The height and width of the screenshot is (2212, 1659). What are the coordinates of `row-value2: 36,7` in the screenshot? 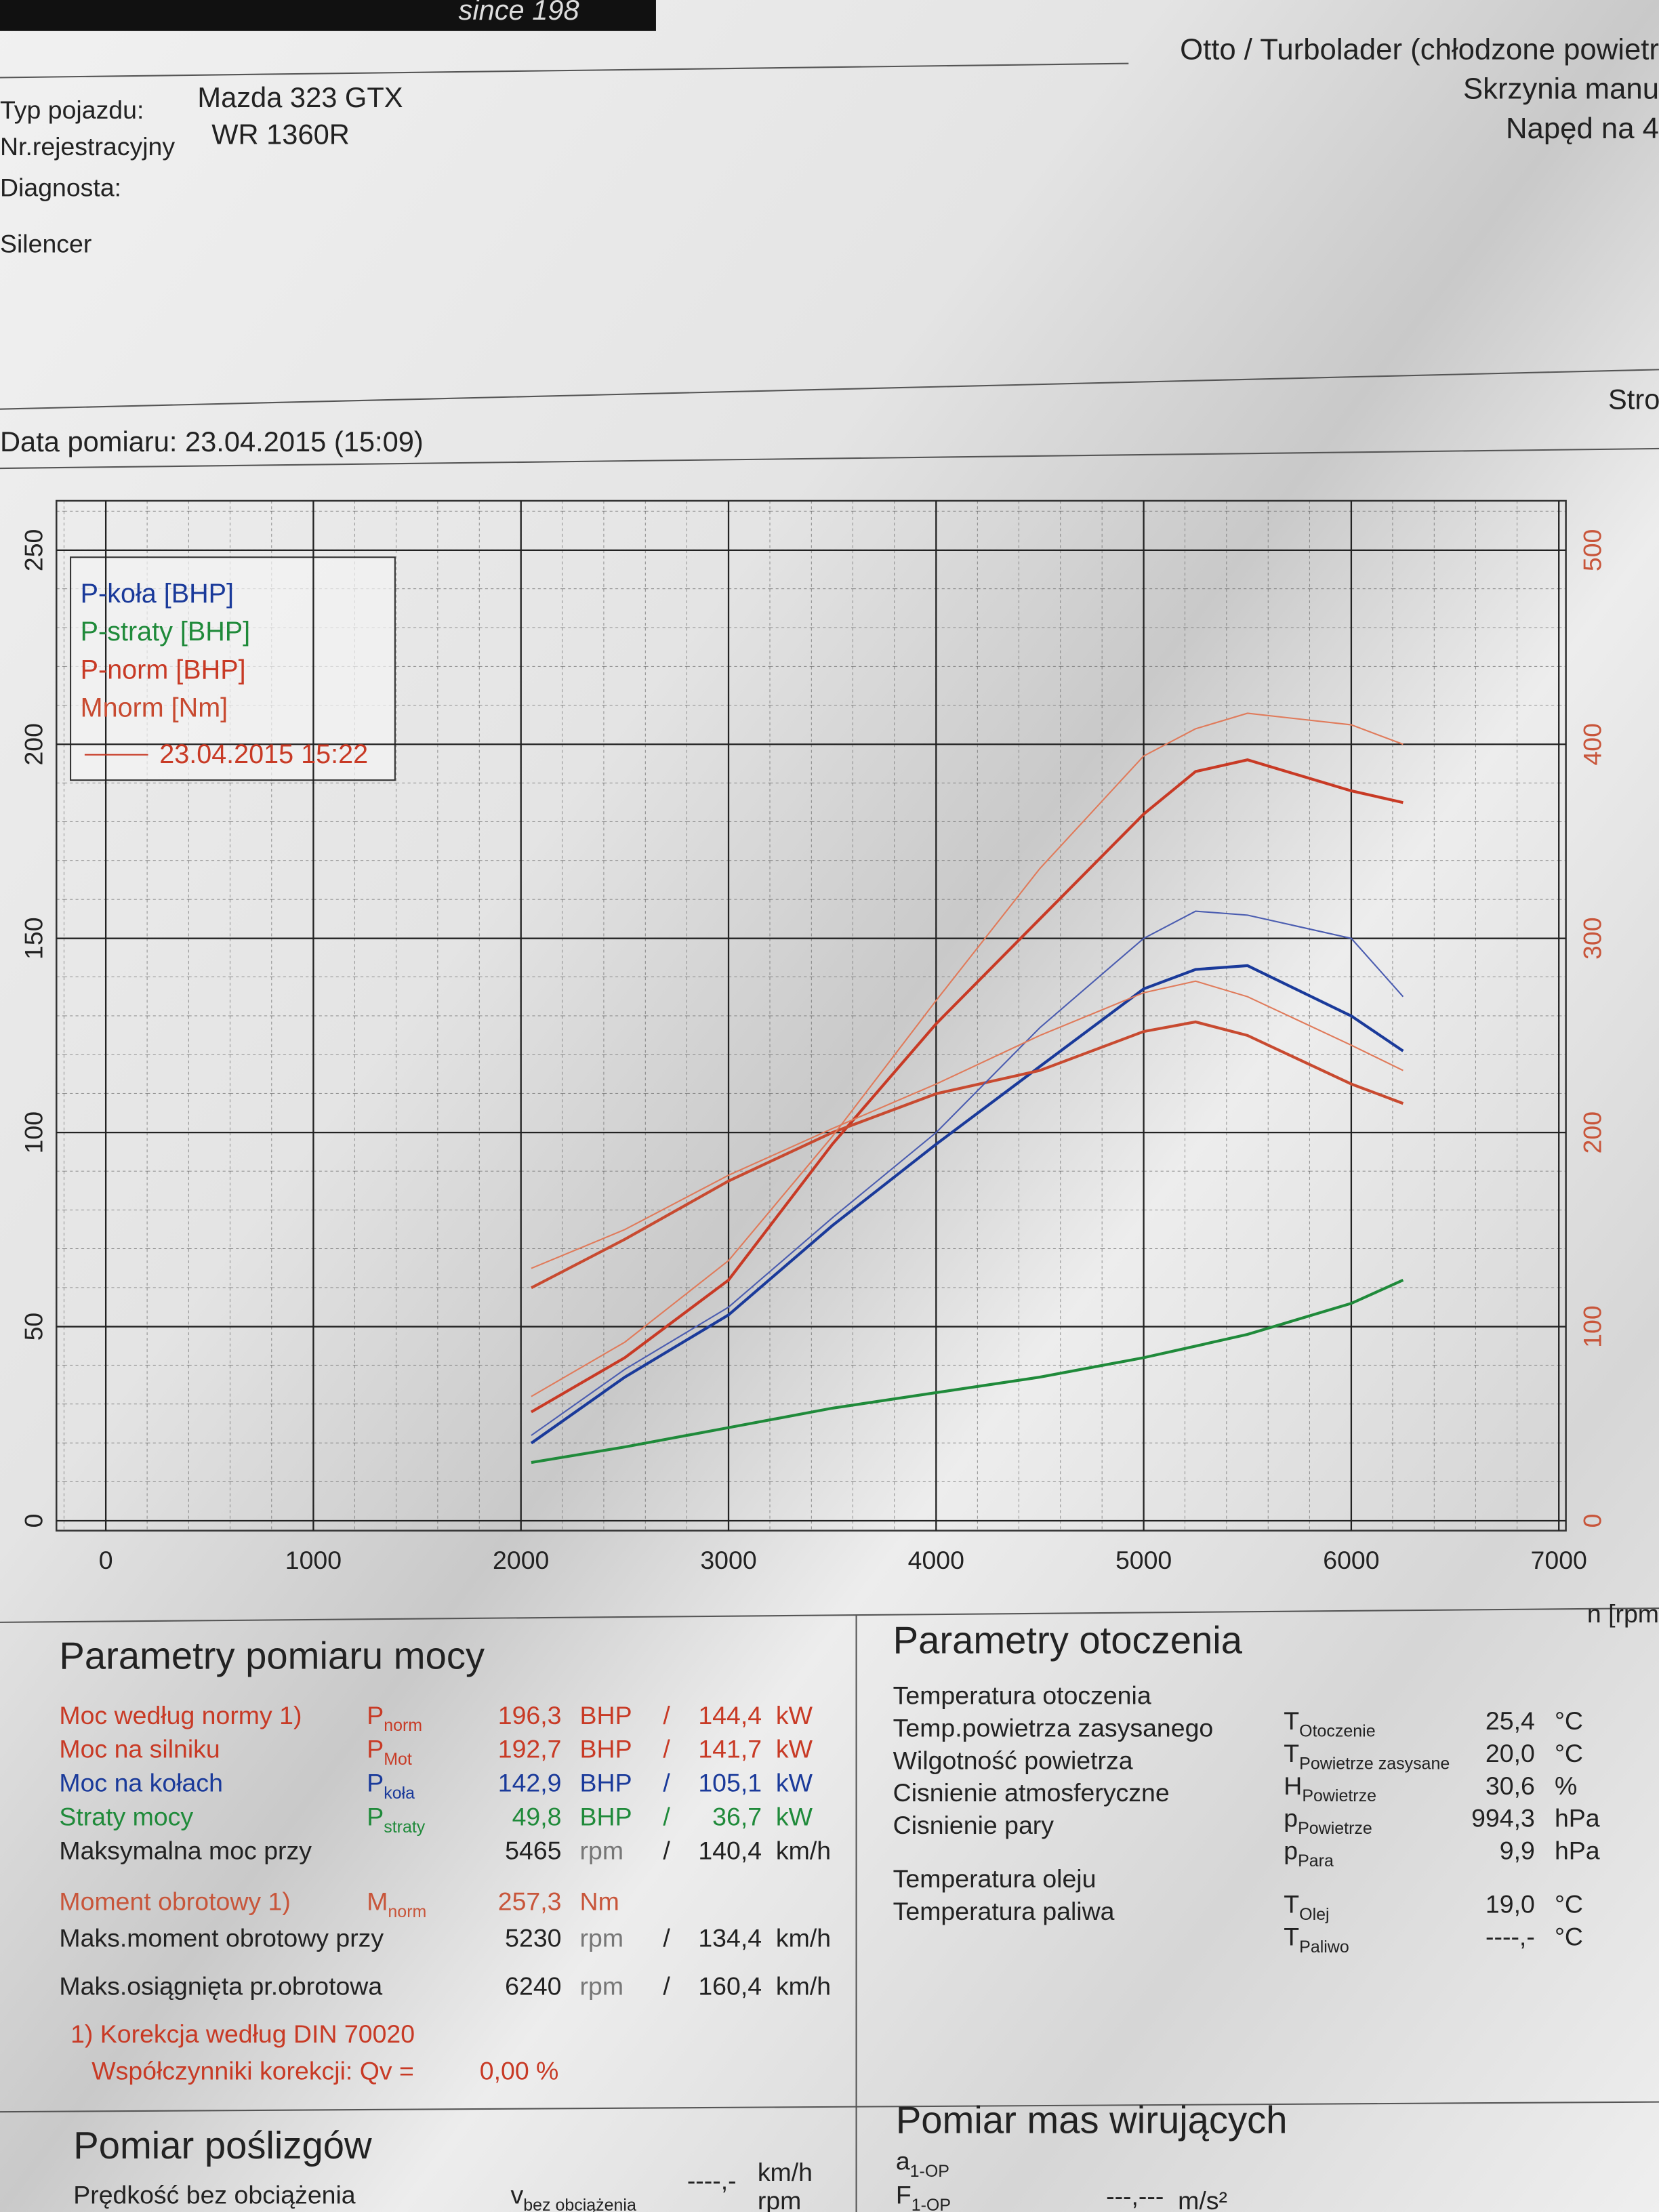 It's located at (737, 1817).